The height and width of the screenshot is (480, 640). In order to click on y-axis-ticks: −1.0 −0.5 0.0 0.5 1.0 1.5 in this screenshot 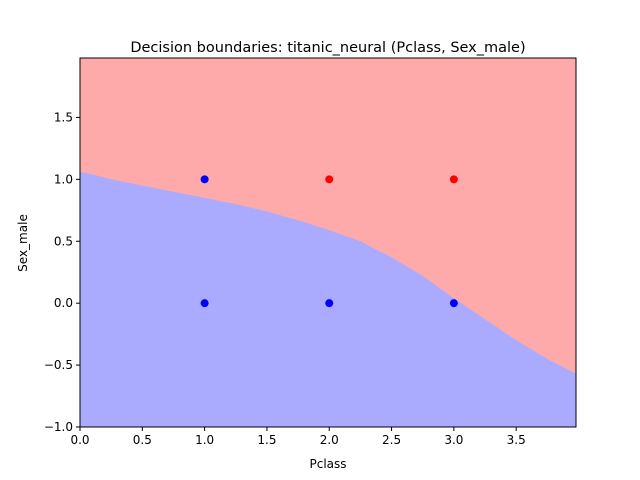, I will do `click(62, 272)`.